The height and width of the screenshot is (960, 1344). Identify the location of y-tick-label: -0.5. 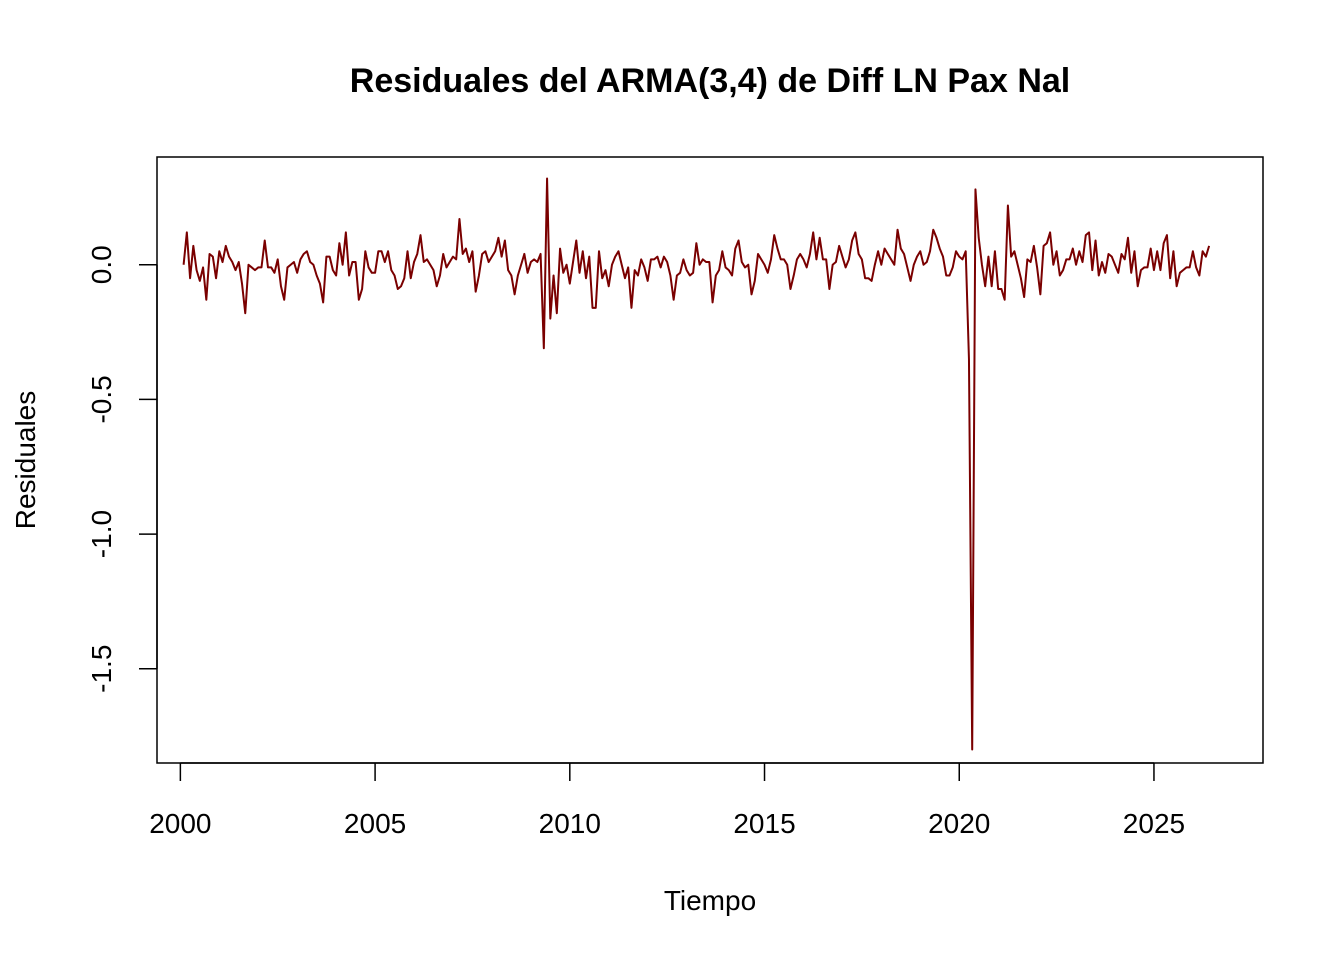
(101, 399).